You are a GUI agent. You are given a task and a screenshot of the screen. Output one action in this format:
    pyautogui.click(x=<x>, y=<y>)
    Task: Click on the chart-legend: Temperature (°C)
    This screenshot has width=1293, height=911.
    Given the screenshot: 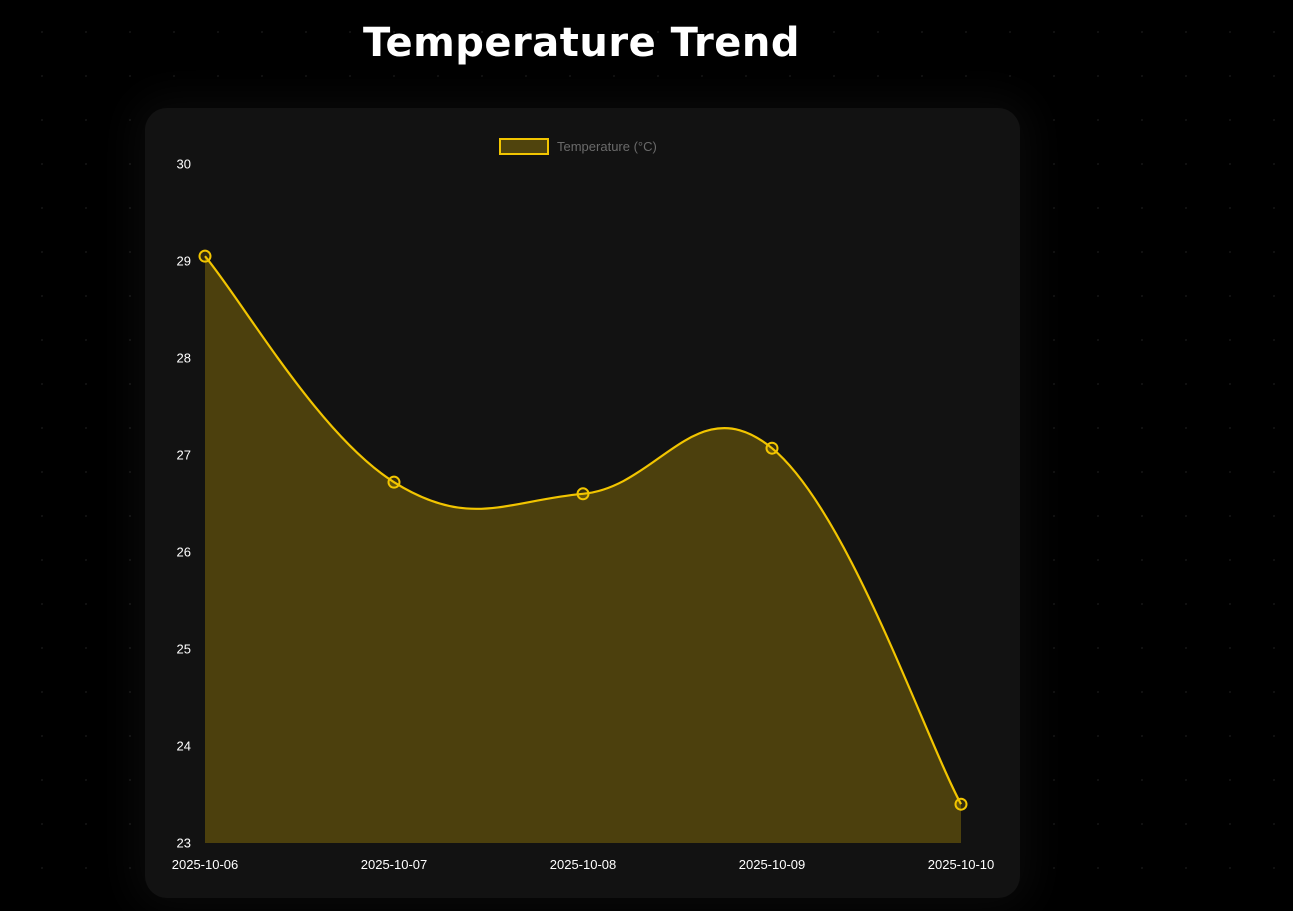 What is the action you would take?
    pyautogui.click(x=578, y=146)
    